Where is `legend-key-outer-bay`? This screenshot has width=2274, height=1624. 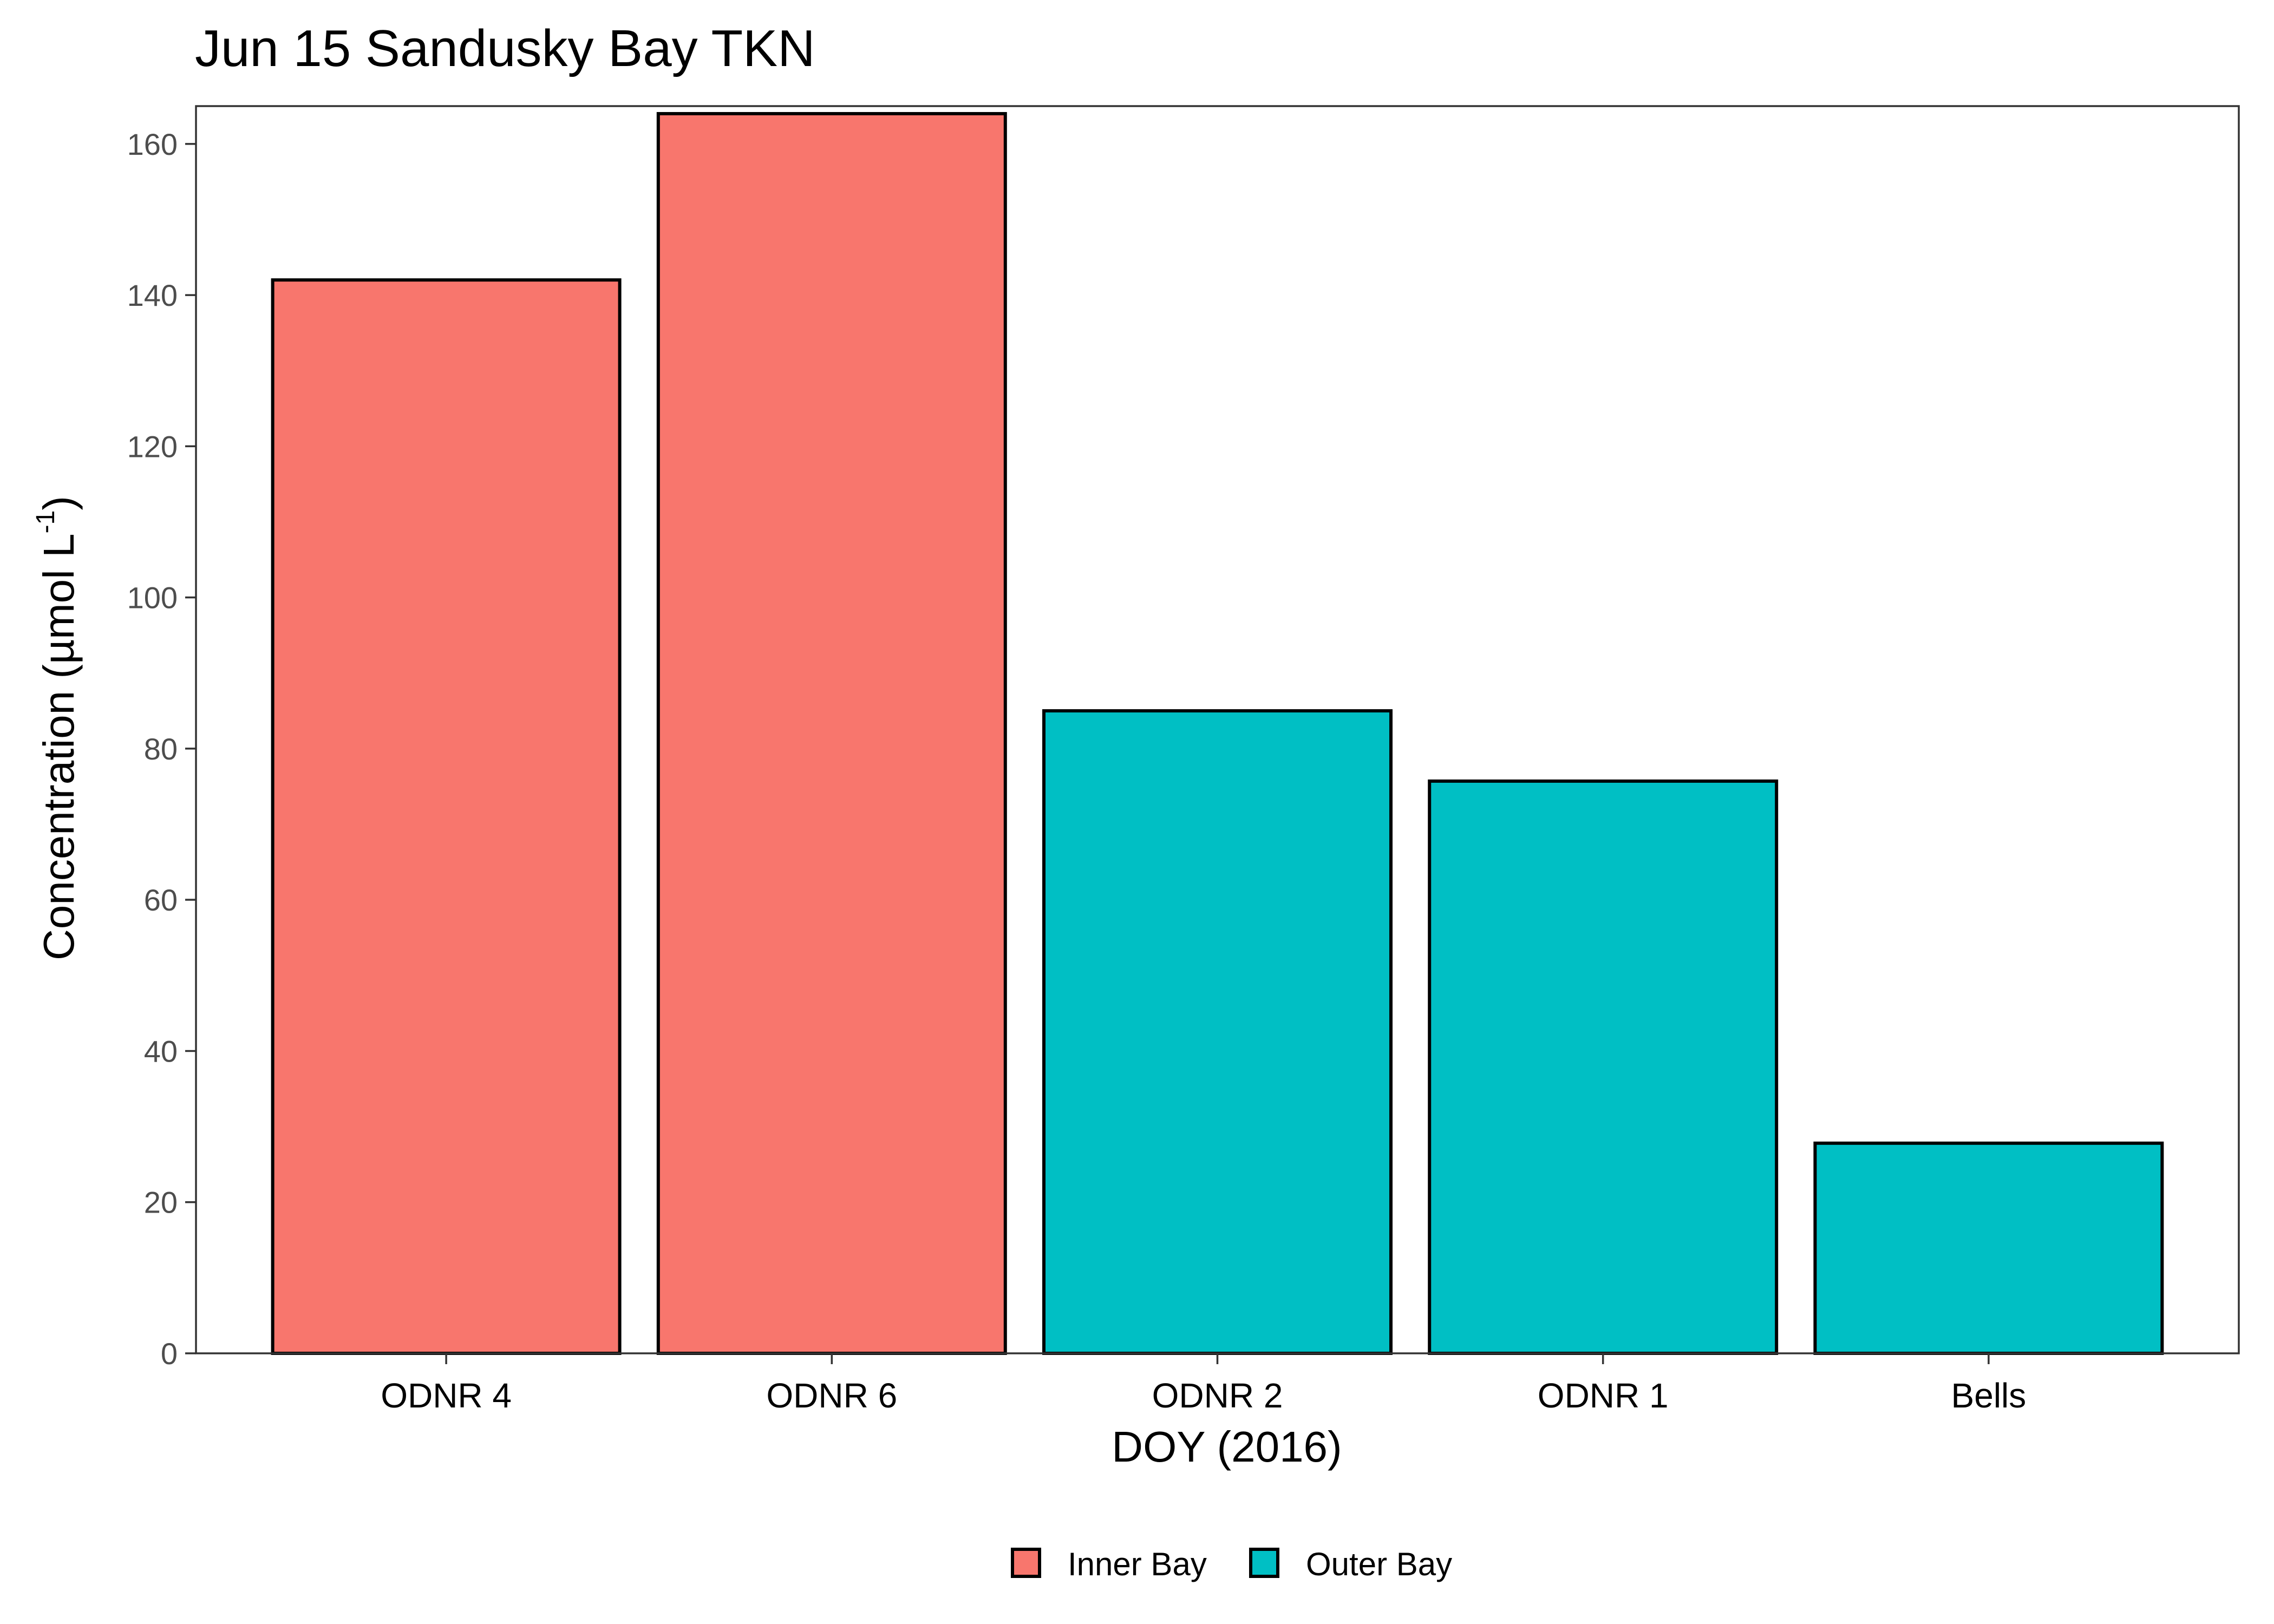 legend-key-outer-bay is located at coordinates (1264, 1563).